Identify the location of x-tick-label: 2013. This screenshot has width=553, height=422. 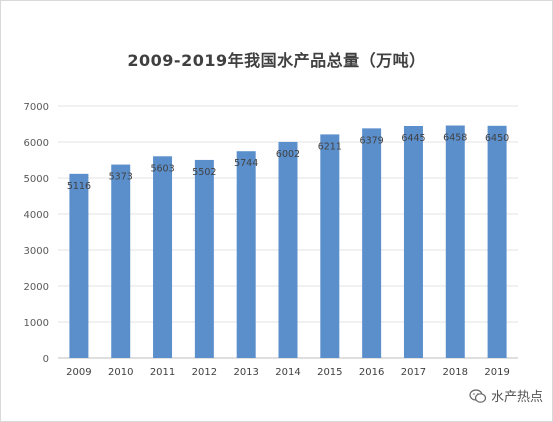
(245, 372).